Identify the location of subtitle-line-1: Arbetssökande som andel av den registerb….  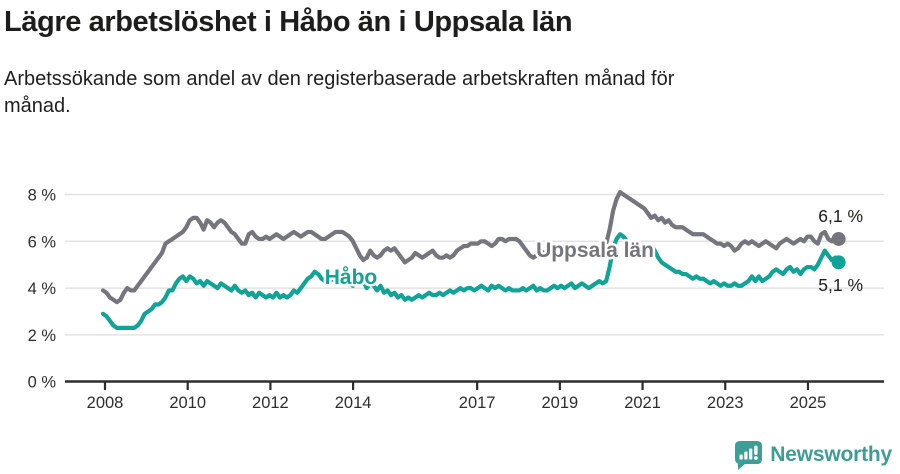
(339, 79).